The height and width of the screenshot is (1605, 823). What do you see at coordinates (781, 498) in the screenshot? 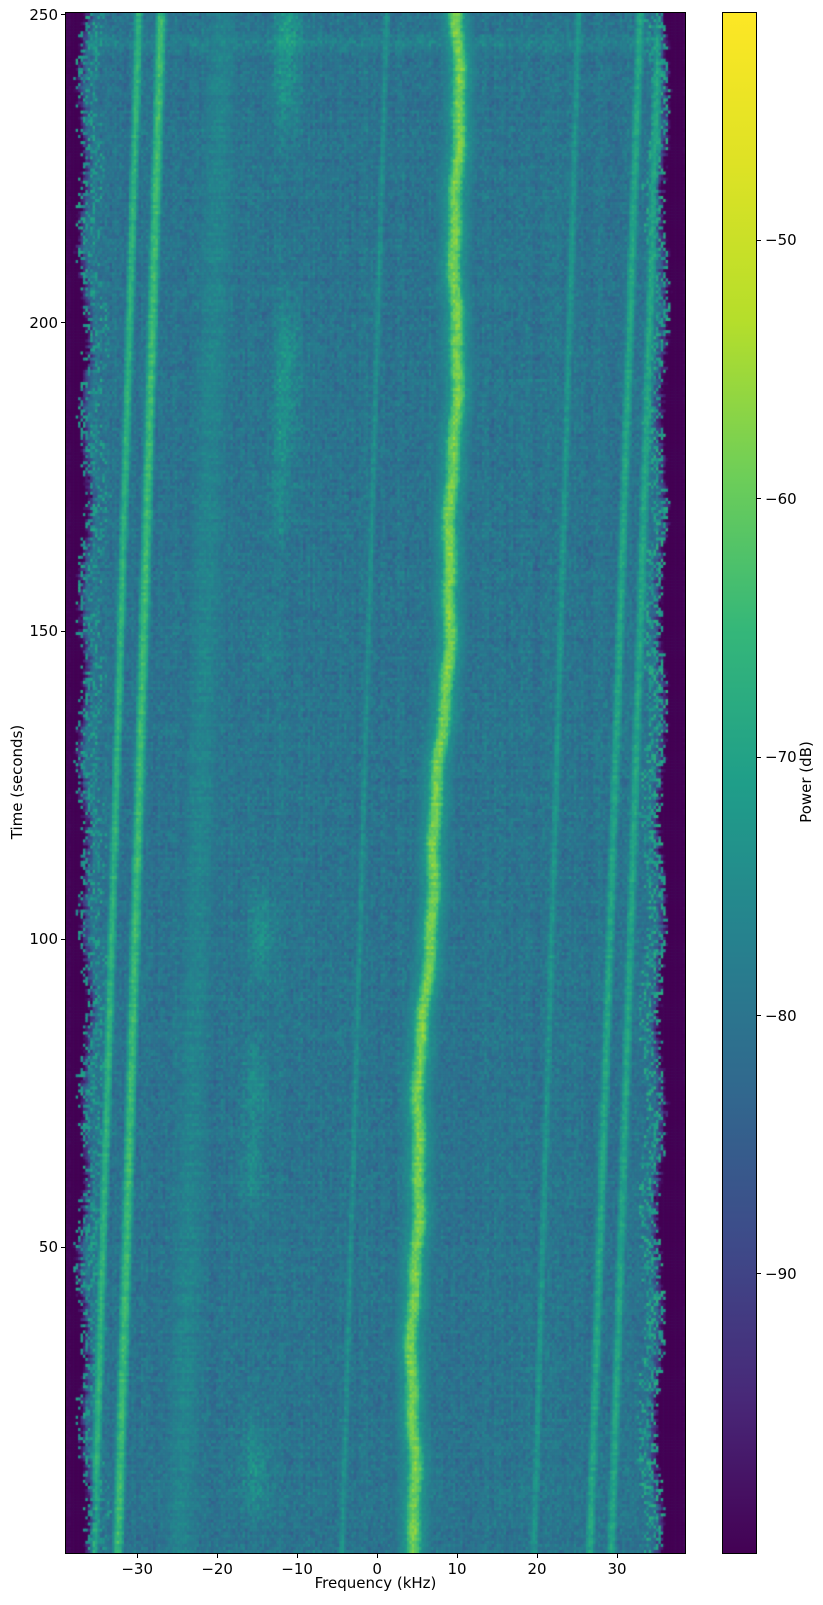
I see `colorbar-tick-label: −60` at bounding box center [781, 498].